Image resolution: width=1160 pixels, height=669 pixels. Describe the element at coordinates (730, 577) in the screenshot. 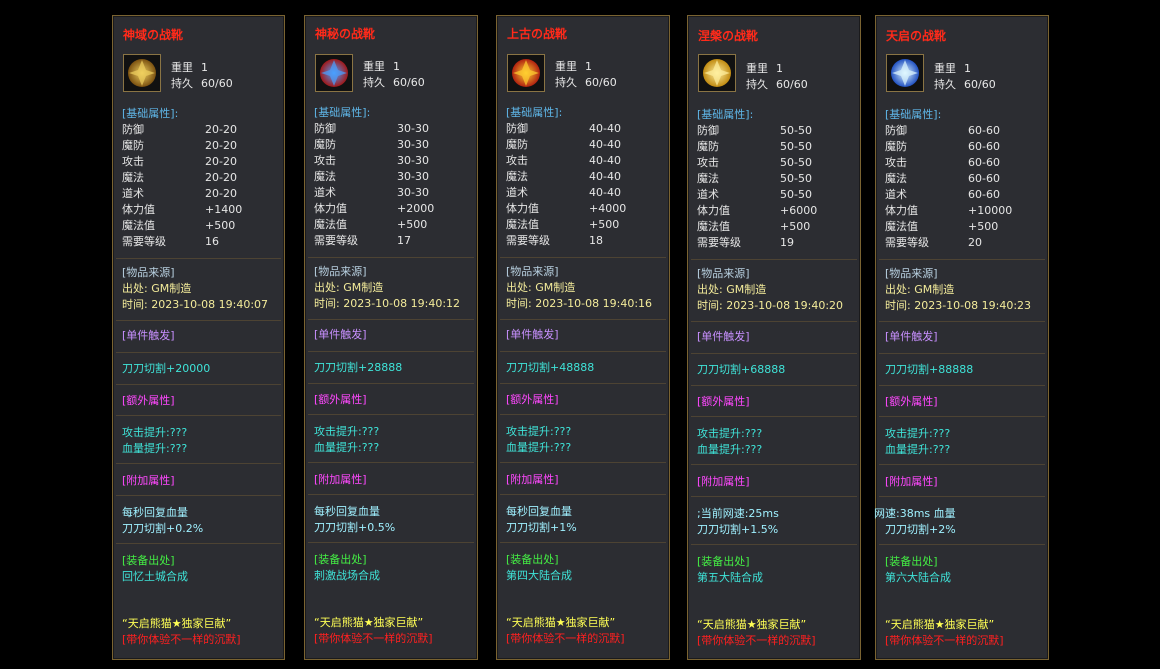

I see `equip-location: 第五大陆合成` at that location.